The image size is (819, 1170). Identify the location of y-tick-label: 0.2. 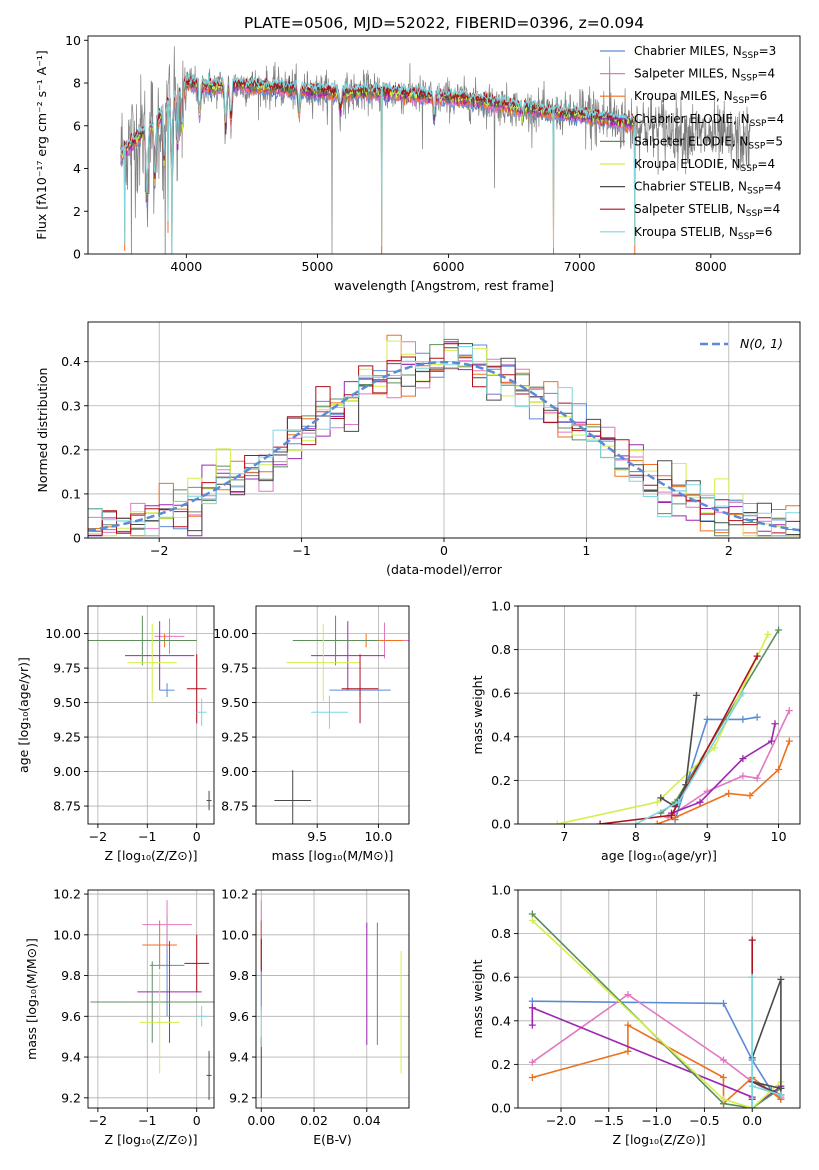
(501, 780).